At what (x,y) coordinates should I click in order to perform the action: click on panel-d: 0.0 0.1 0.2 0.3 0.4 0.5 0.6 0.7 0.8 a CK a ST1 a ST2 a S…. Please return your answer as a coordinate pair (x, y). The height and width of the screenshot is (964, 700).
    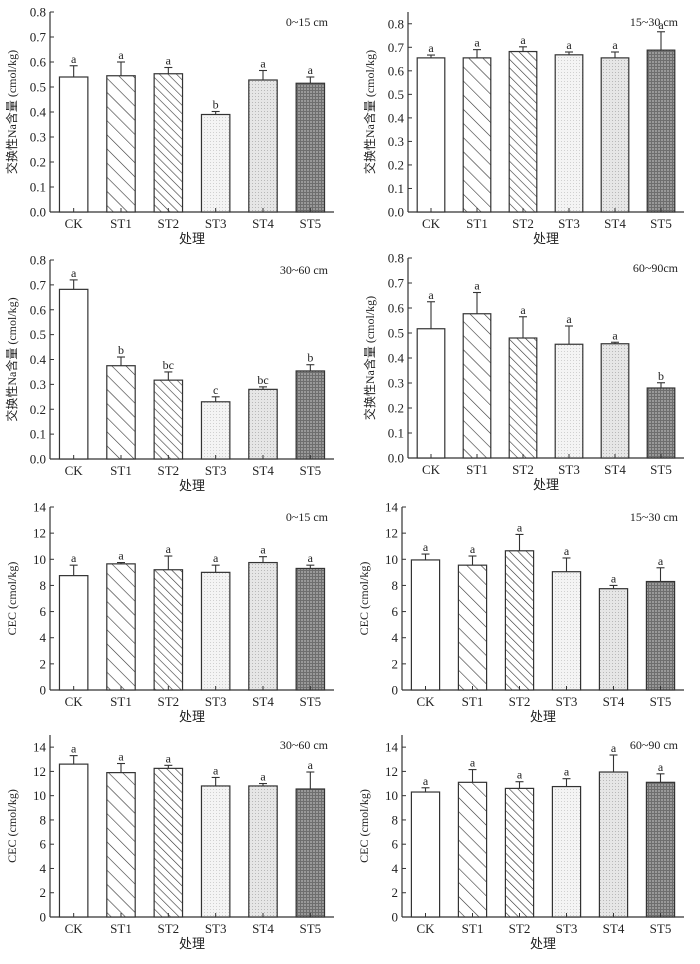
    Looking at the image, I should click on (523, 371).